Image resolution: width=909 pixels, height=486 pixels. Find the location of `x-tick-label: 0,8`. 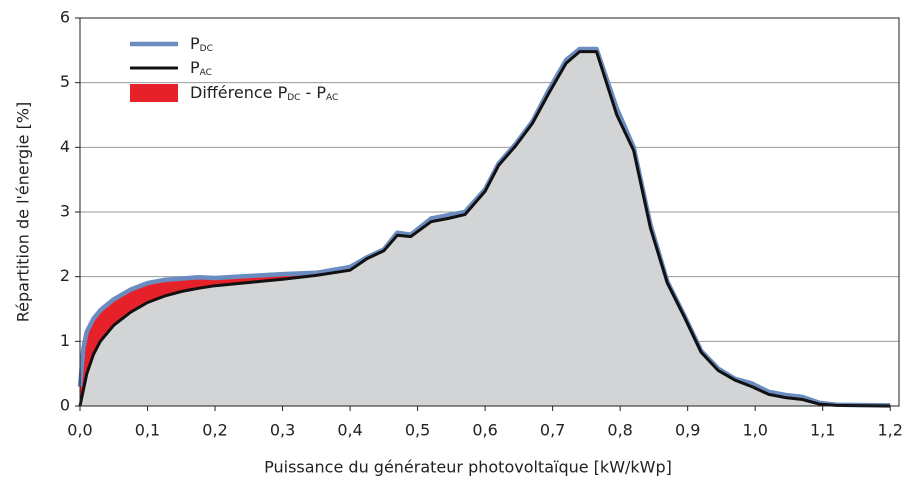

x-tick-label: 0,8 is located at coordinates (619, 430).